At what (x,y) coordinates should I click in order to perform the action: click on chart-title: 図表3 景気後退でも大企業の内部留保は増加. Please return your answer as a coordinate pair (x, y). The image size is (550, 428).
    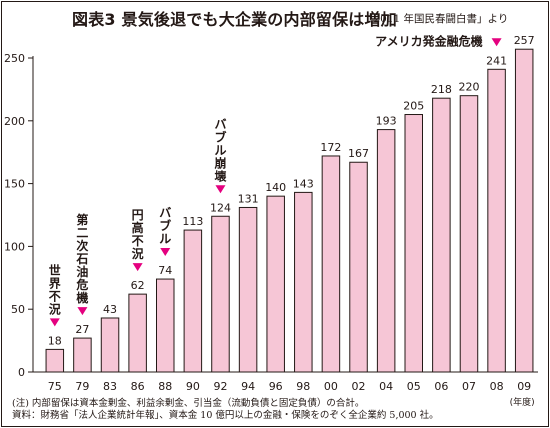
    Looking at the image, I should click on (234, 19).